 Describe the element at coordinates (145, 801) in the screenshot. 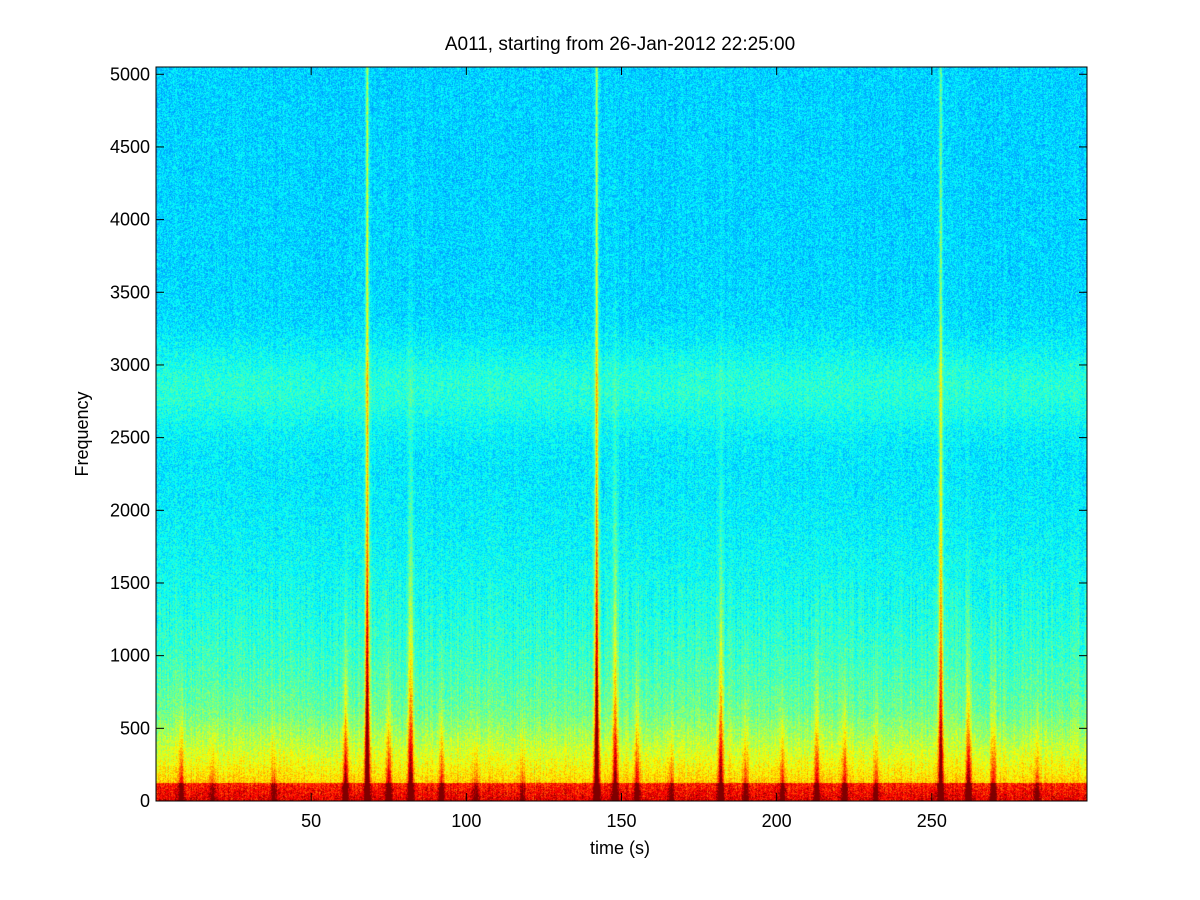

I see `y-tick-label: 0` at that location.